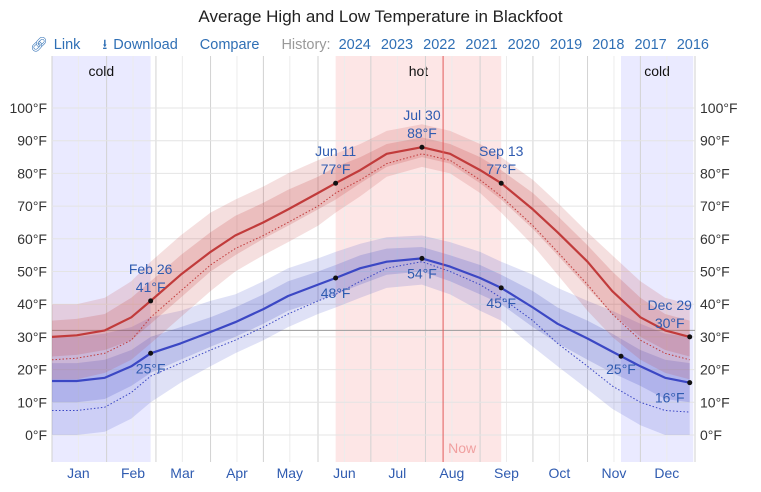 This screenshot has width=761, height=492. Describe the element at coordinates (422, 273) in the screenshot. I see `annotation-value: 54°F` at that location.